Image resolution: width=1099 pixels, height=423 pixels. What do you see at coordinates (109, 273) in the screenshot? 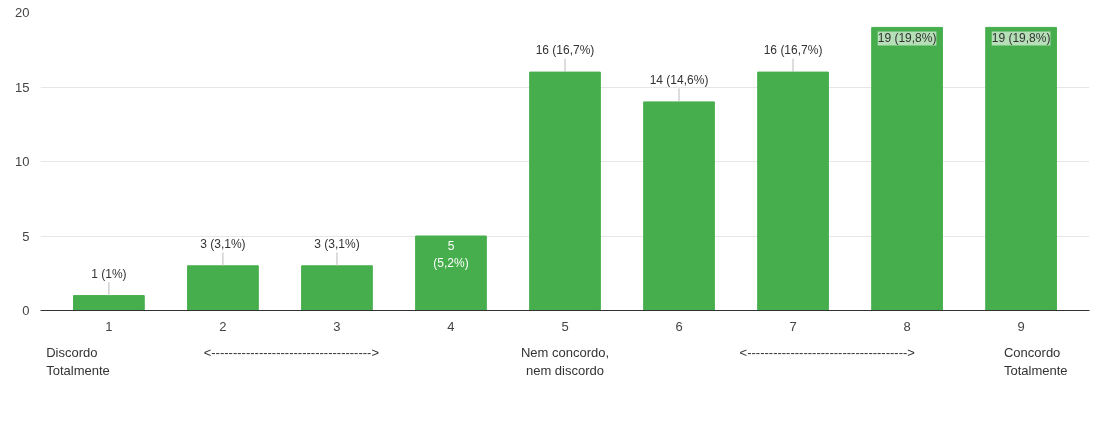
I see `data-label: 1 (1%)` at bounding box center [109, 273].